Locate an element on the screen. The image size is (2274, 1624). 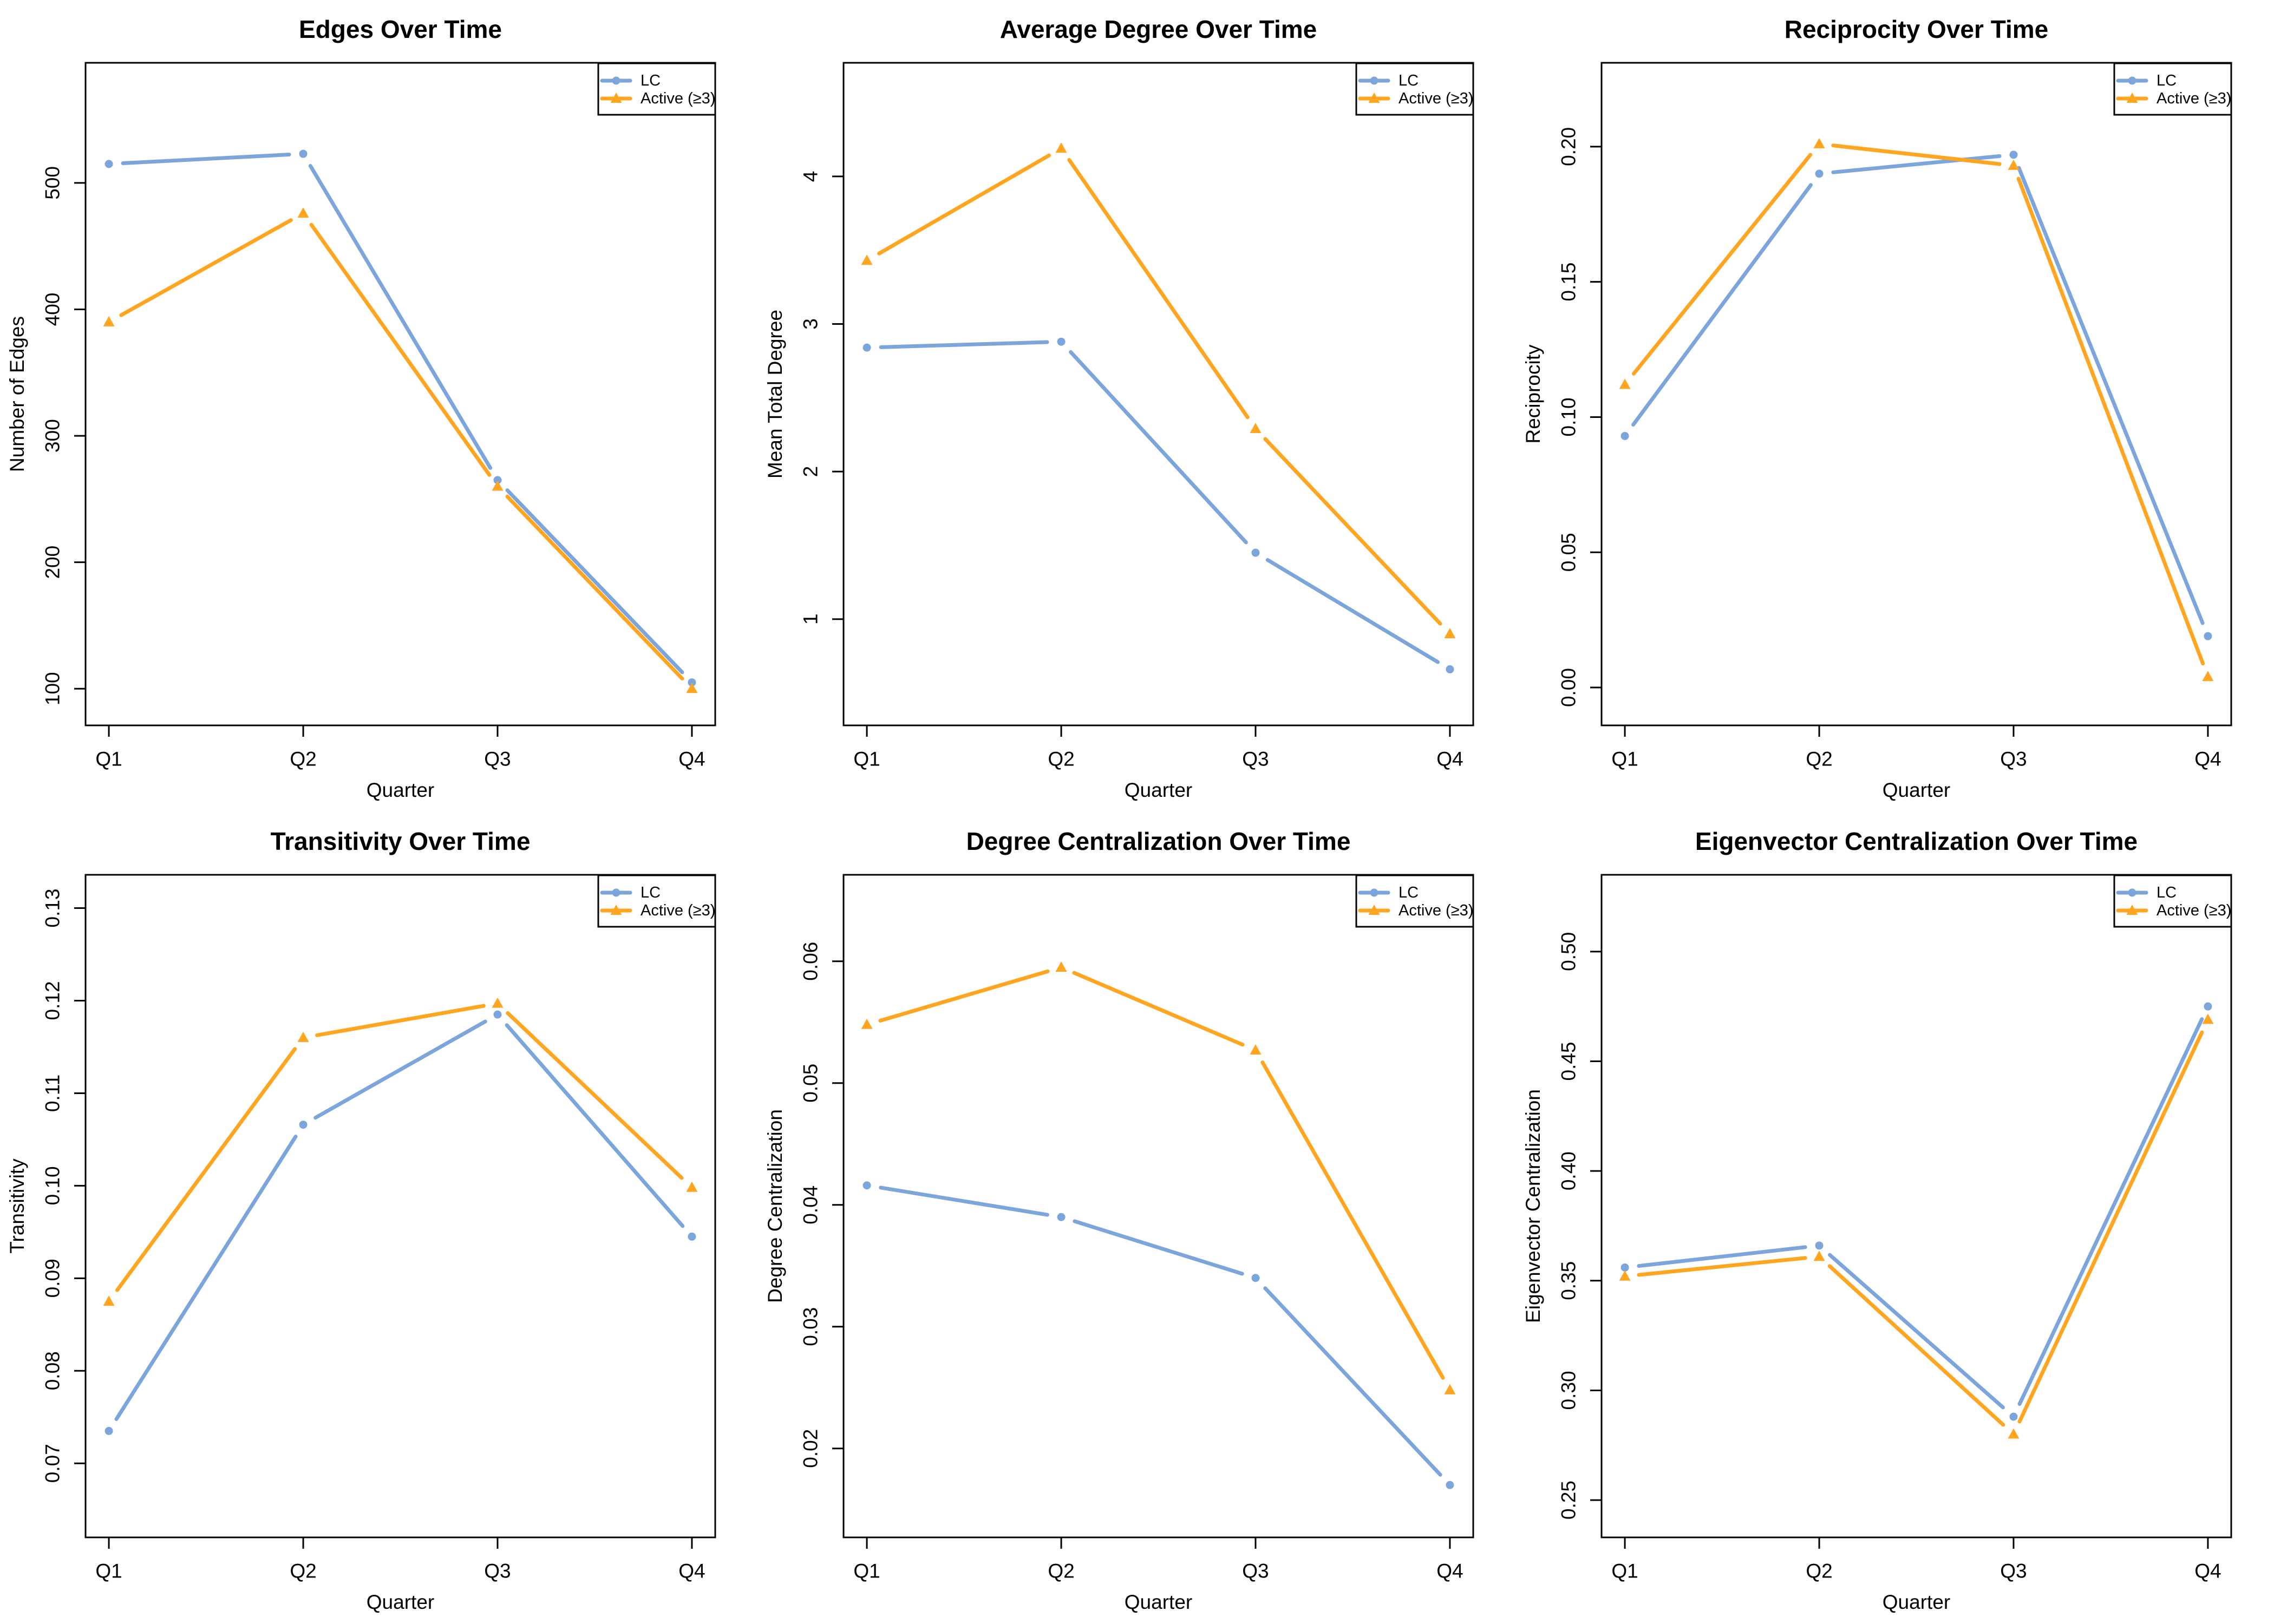
chart-title: Eigenvector Centralization Over Time is located at coordinates (1917, 841).